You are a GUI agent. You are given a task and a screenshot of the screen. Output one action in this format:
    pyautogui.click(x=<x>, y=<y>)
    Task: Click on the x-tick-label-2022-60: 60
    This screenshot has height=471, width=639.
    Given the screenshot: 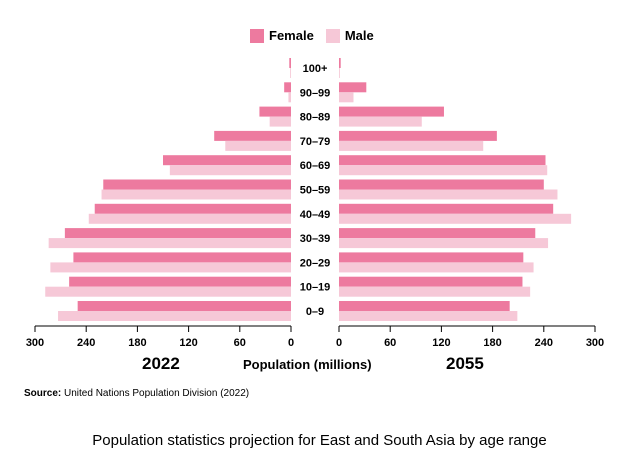 What is the action you would take?
    pyautogui.click(x=240, y=343)
    